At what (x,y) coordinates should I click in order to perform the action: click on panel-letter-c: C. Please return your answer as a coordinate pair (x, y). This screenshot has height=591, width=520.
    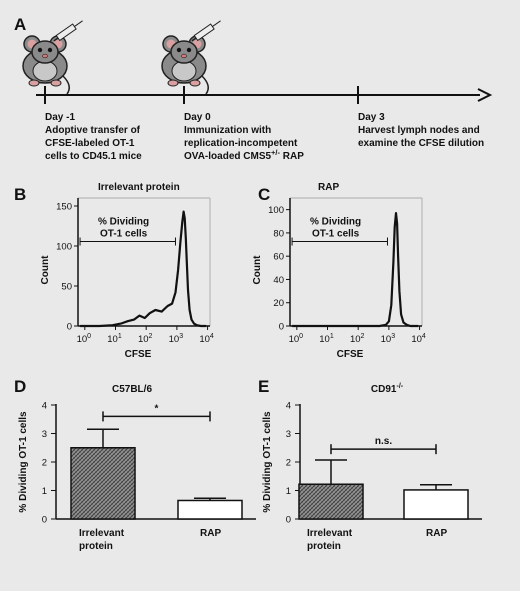
    Looking at the image, I should click on (264, 194).